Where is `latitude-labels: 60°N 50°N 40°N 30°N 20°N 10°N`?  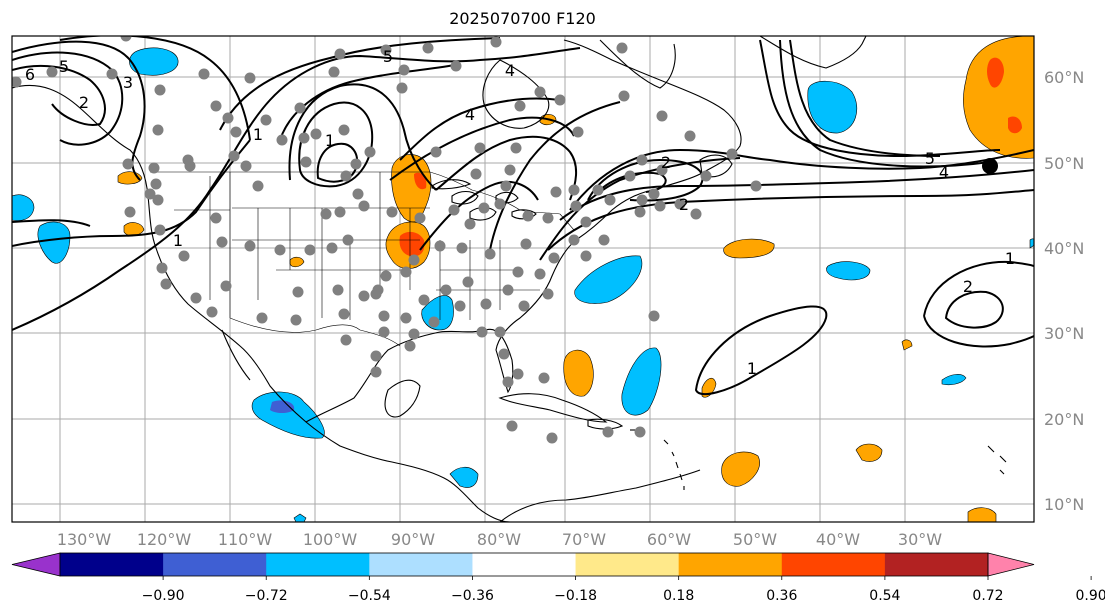 latitude-labels: 60°N 50°N 40°N 30°N 20°N 10°N is located at coordinates (1064, 291).